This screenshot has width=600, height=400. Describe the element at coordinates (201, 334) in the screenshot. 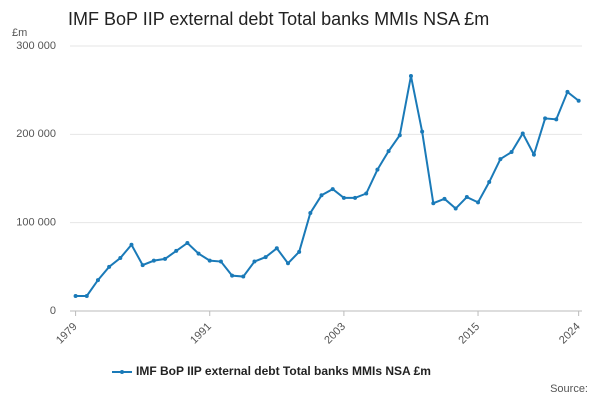

I see `x-tick-label: 1991` at that location.